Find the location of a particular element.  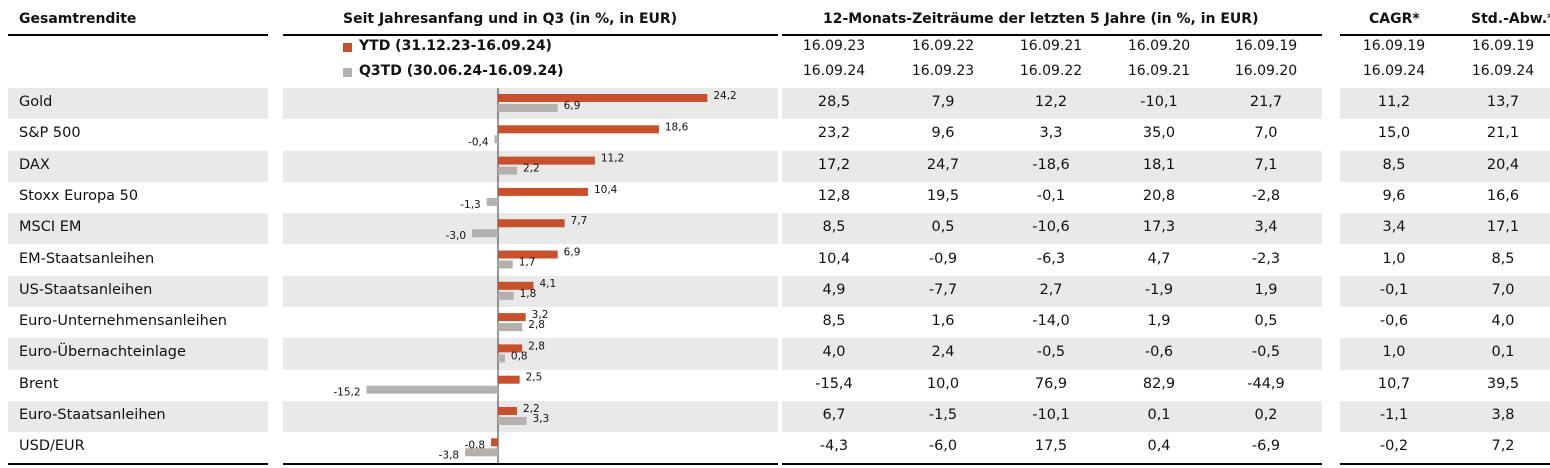

std-end-date: 16.09.24 is located at coordinates (1503, 71).